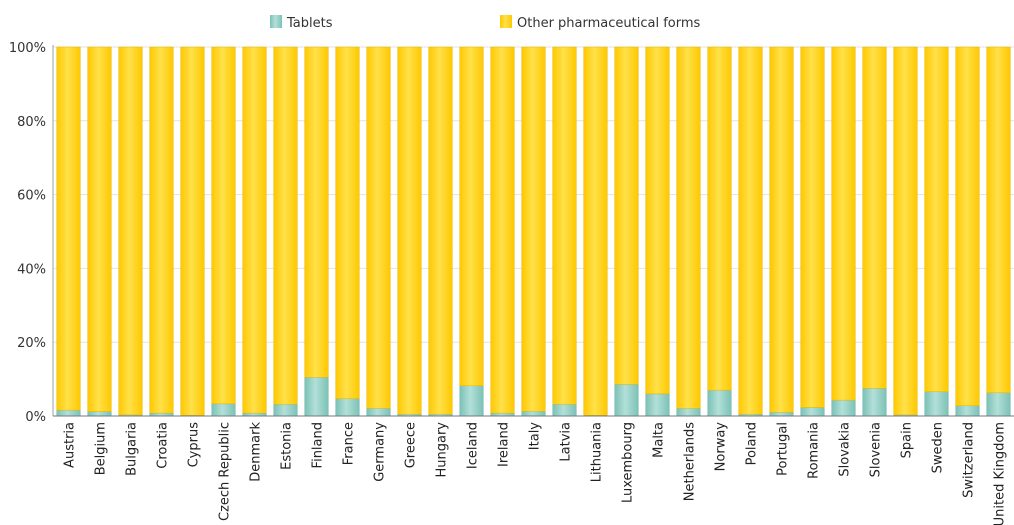 This screenshot has width=1014, height=525. What do you see at coordinates (1000, 473) in the screenshot?
I see `x-tick-label: United Kingdom` at bounding box center [1000, 473].